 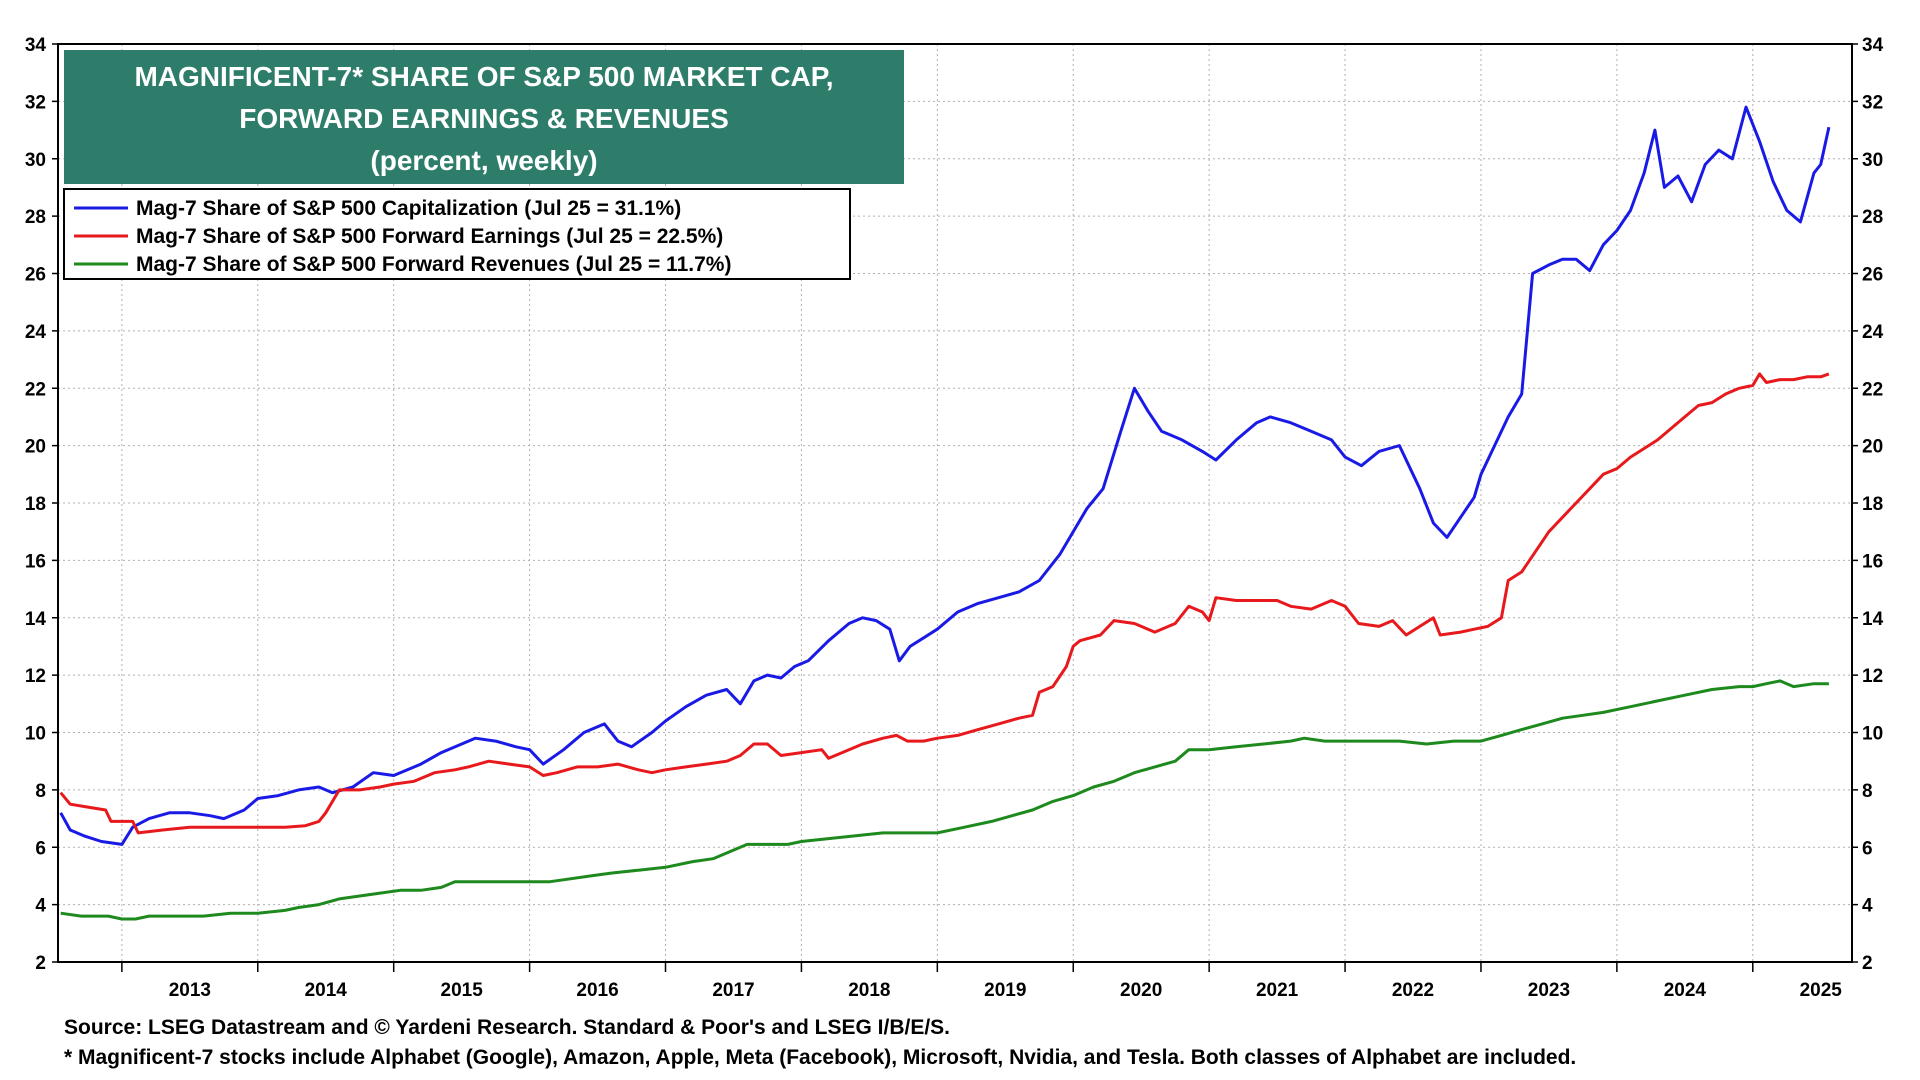 I want to click on y-tick-label-left: 12, so click(x=35, y=676).